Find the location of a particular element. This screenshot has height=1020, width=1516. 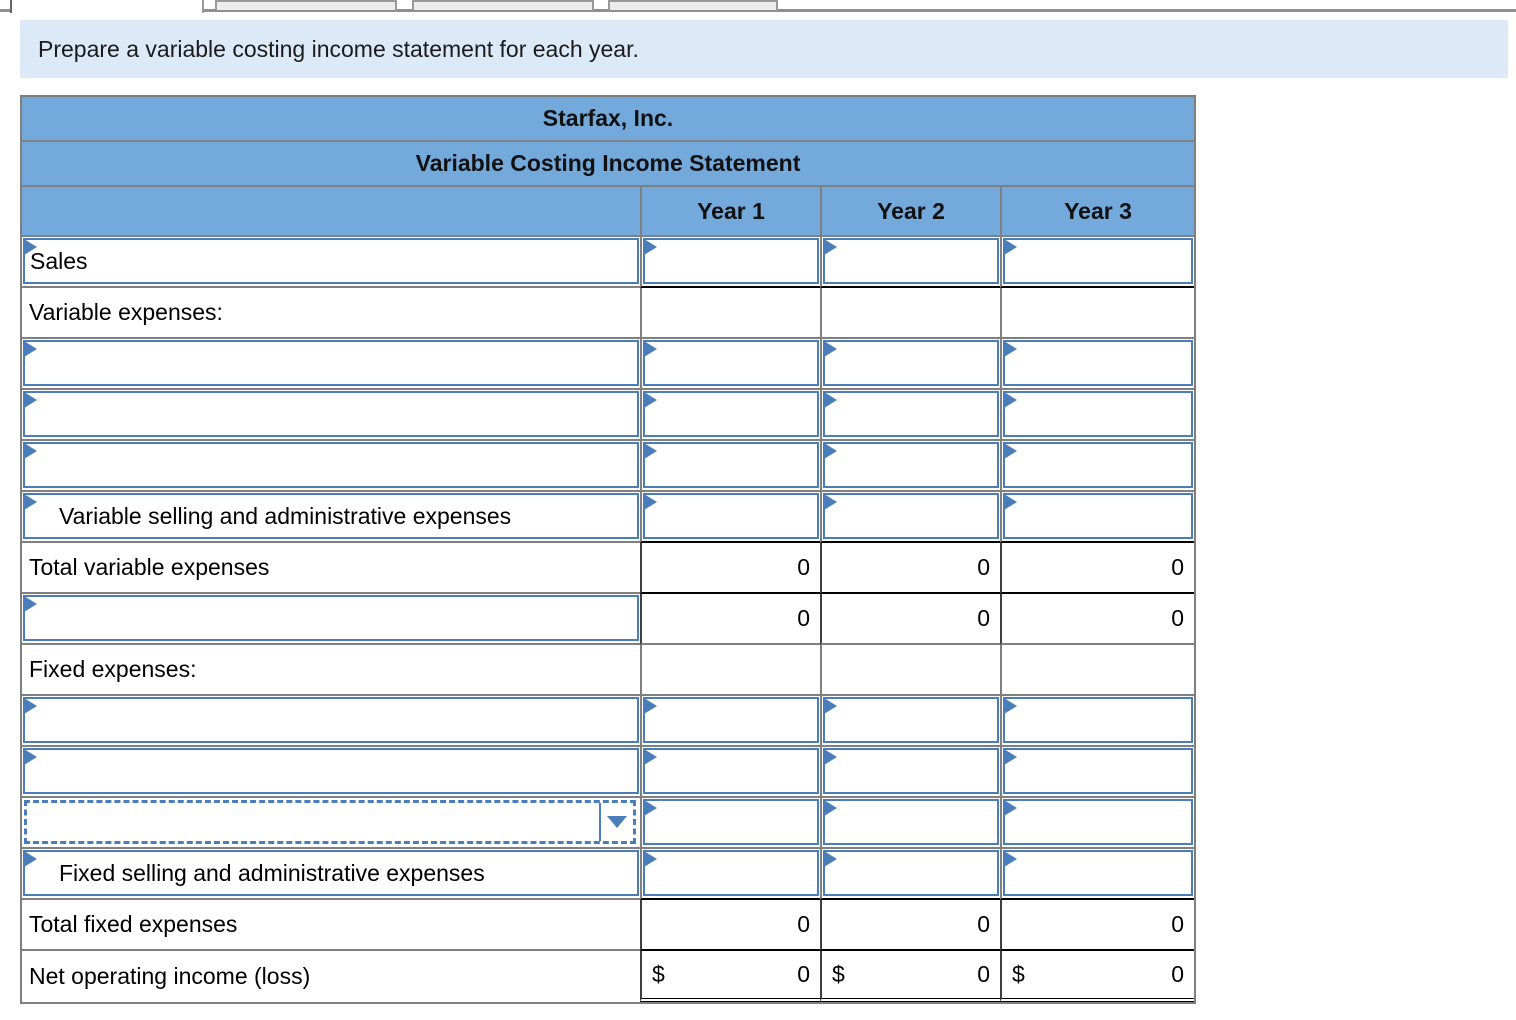

row-label-input-text: Sales is located at coordinates (59, 260).